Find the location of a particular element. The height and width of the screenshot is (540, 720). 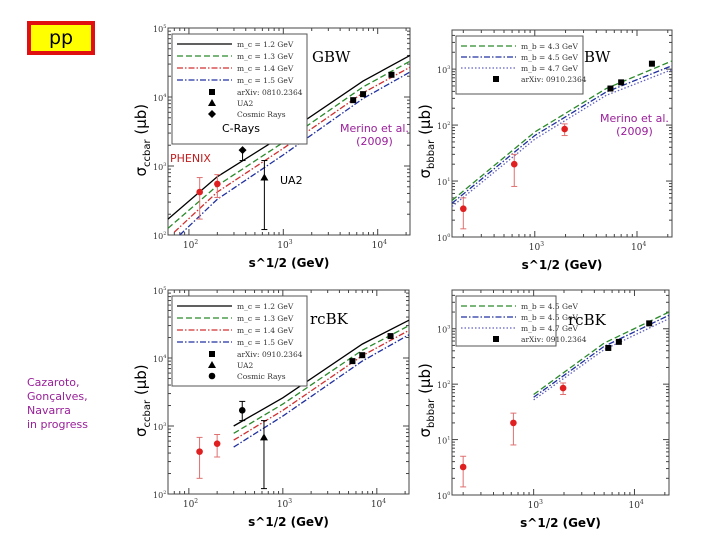

credit-text: Cazaroto, Gonçalves, Navarra in progress is located at coordinates (57, 404).